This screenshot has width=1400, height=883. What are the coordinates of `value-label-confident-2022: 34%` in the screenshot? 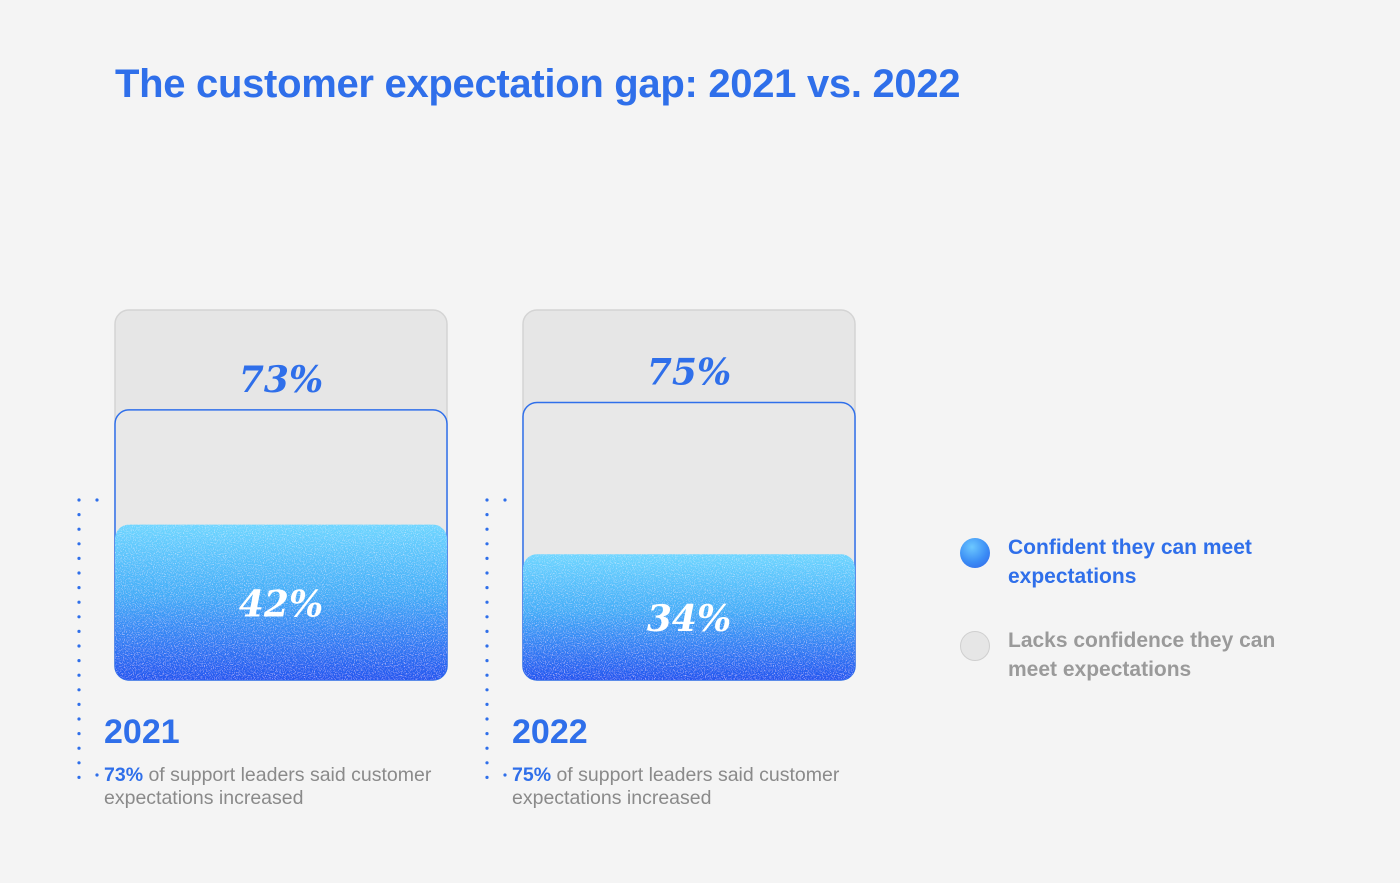 It's located at (689, 619).